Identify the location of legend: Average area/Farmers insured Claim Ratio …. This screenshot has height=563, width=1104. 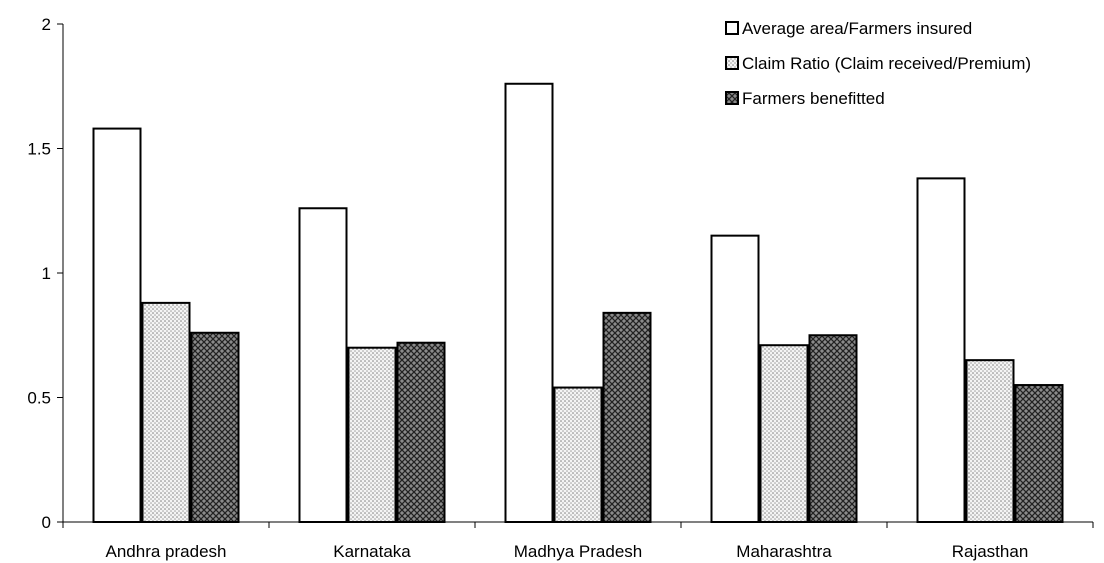
(878, 63).